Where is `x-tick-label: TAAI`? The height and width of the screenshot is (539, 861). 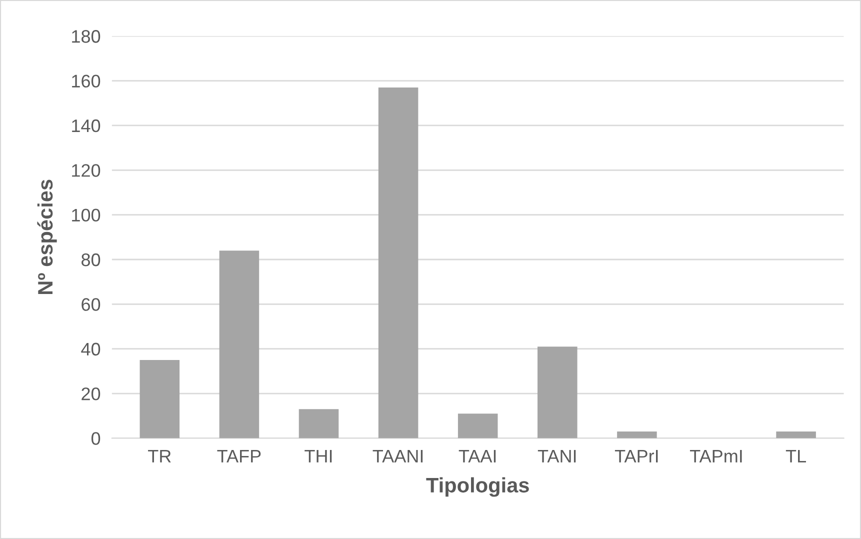
x-tick-label: TAAI is located at coordinates (477, 456).